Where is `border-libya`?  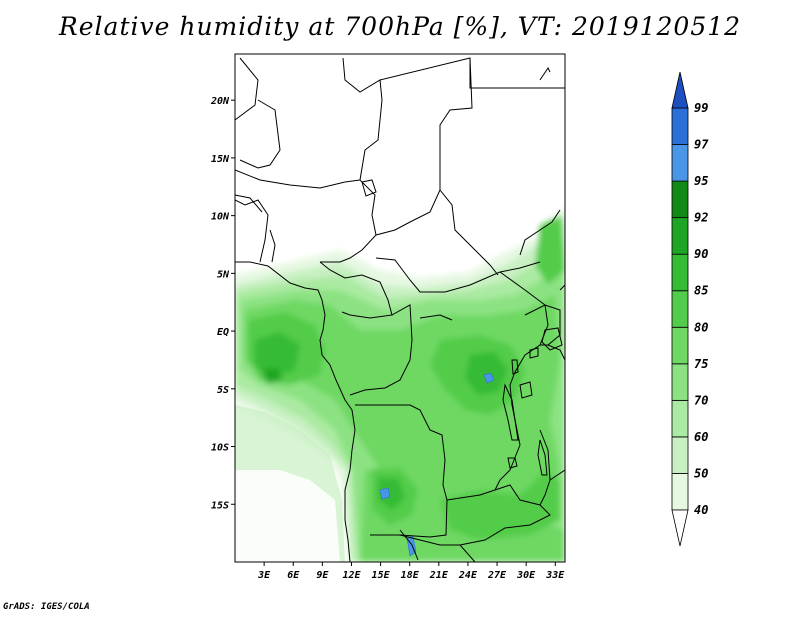
border-libya is located at coordinates (517, 73).